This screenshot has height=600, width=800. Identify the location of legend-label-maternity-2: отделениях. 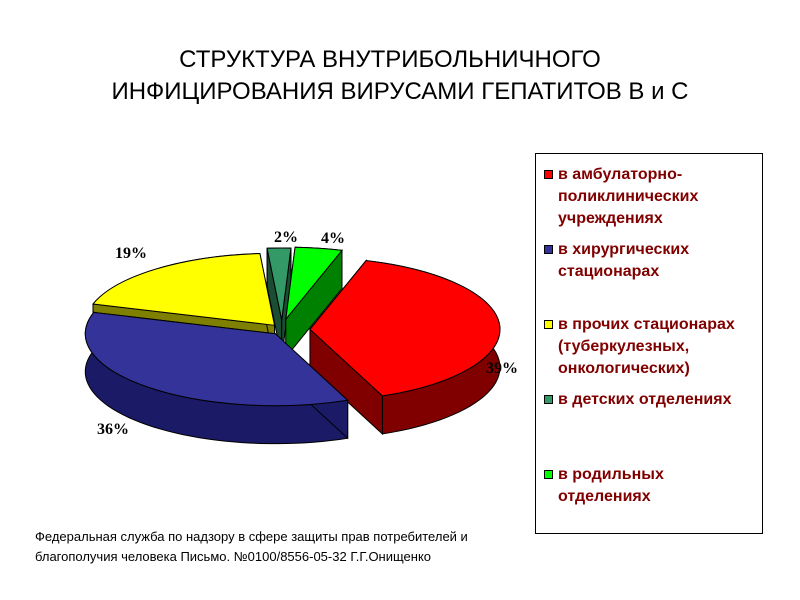
(604, 496).